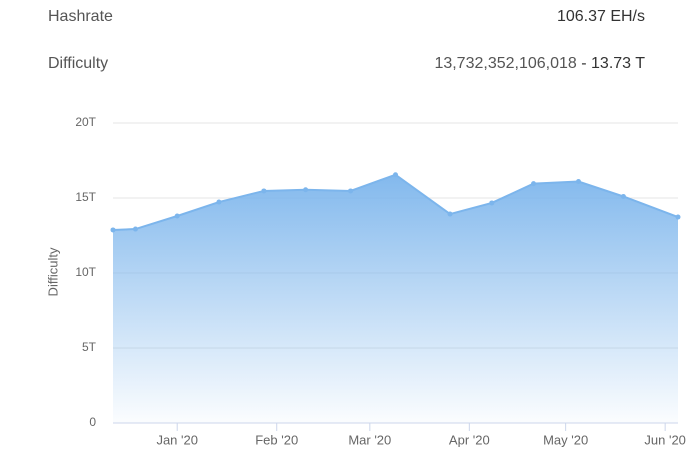  What do you see at coordinates (276, 439) in the screenshot?
I see `x-tick-label: Feb '20` at bounding box center [276, 439].